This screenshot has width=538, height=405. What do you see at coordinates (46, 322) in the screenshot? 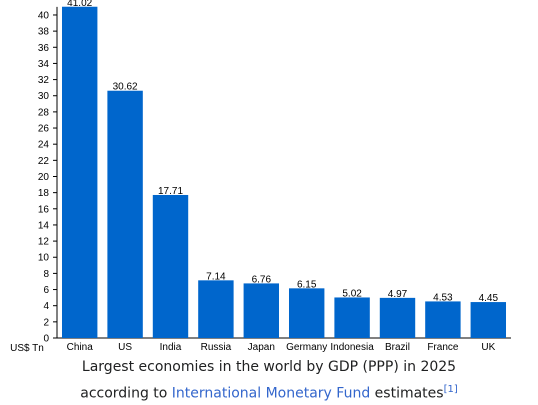
I see `y-tick-label: 2` at bounding box center [46, 322].